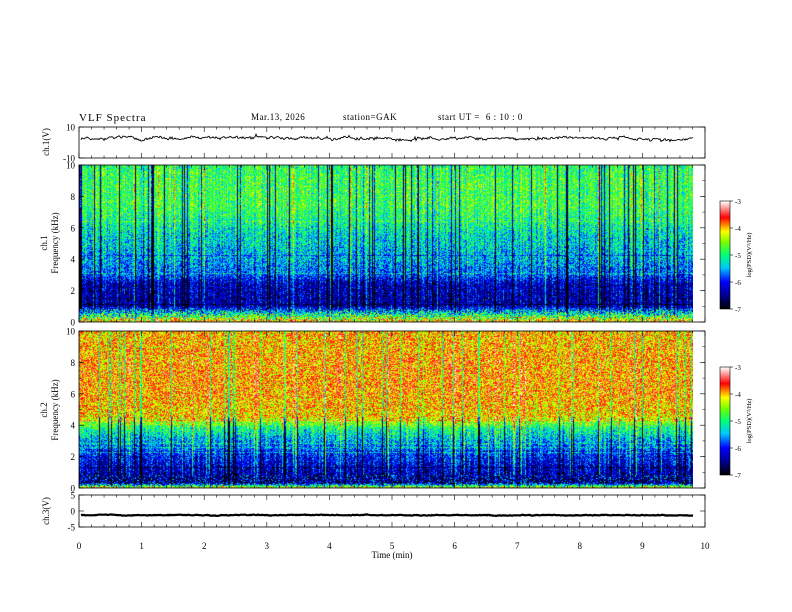 This screenshot has width=792, height=612. What do you see at coordinates (517, 546) in the screenshot?
I see `x-tick-label: 7` at bounding box center [517, 546].